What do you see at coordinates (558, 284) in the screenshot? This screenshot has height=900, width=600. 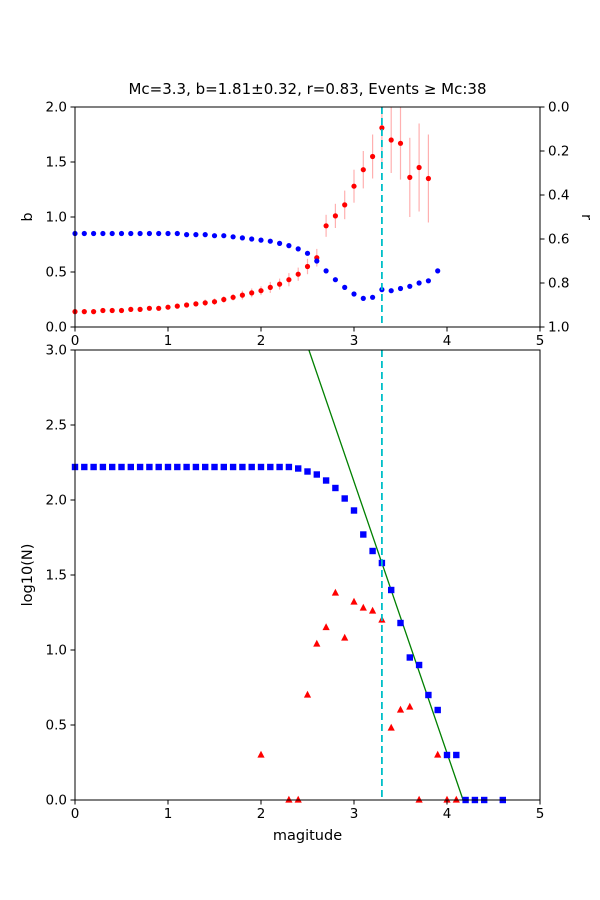 I see `svg-text: 0.8` at bounding box center [558, 284].